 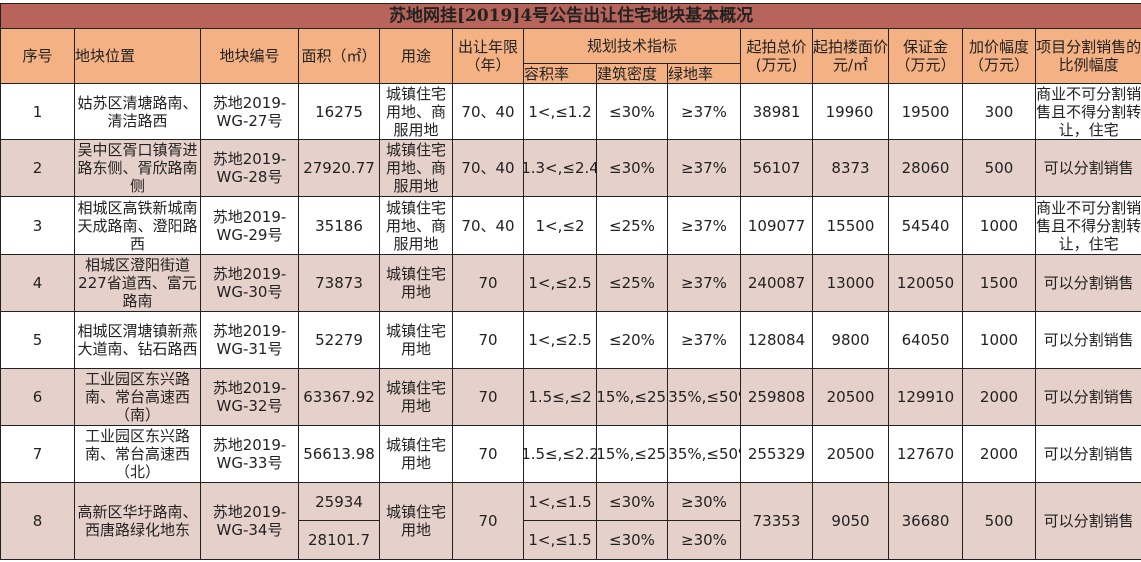 I want to click on cell-seq: 1, so click(x=37, y=111).